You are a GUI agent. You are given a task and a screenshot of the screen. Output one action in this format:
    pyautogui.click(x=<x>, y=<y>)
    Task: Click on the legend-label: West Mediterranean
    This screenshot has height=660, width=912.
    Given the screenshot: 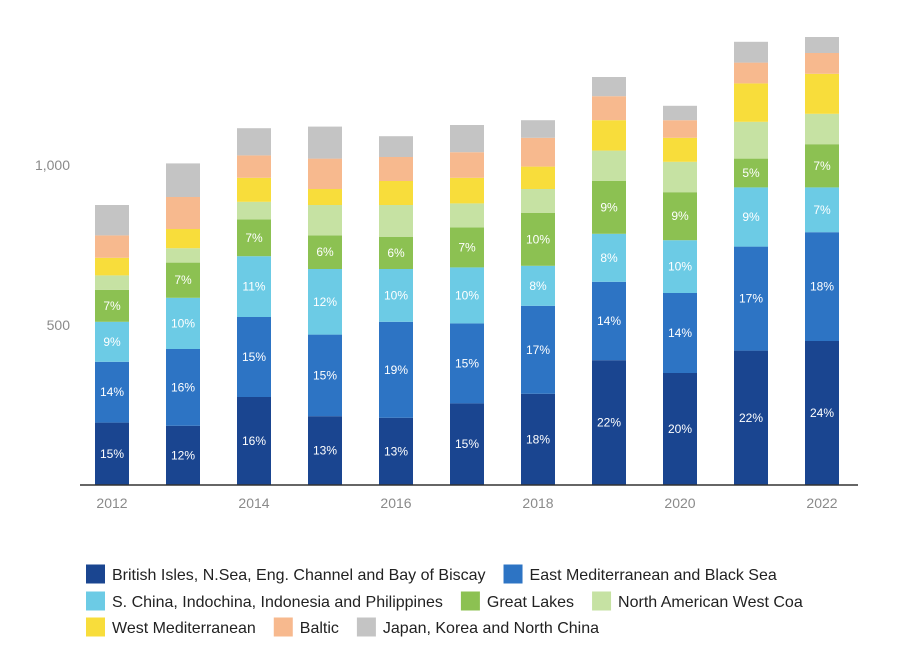 What is the action you would take?
    pyautogui.click(x=184, y=628)
    